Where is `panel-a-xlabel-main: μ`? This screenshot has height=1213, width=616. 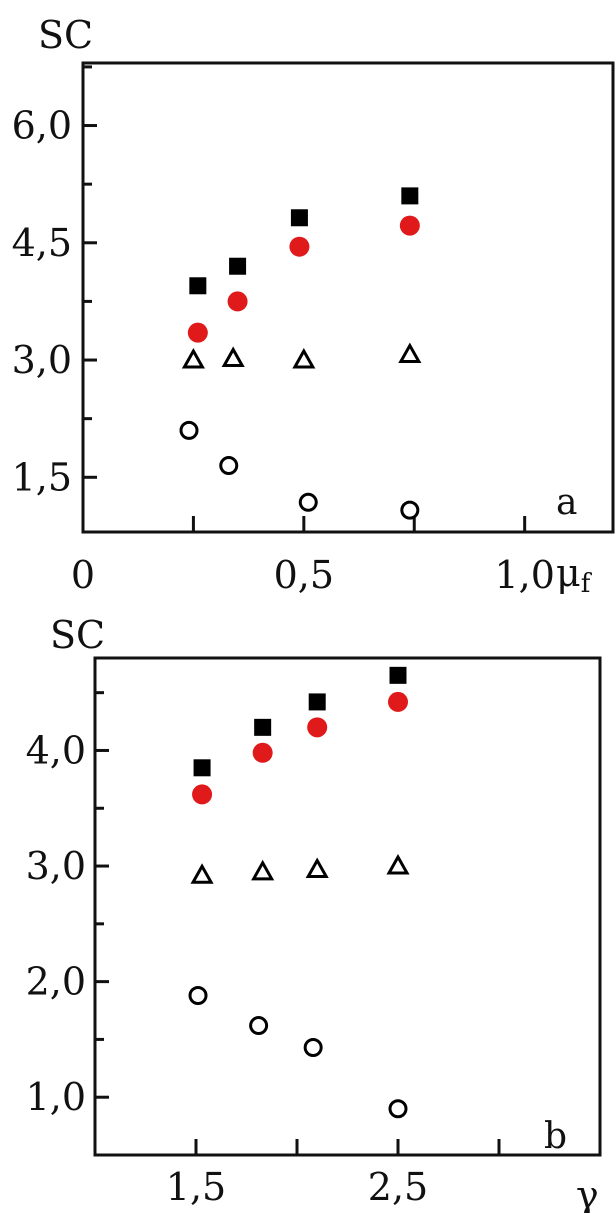 panel-a-xlabel-main: μ is located at coordinates (568, 573).